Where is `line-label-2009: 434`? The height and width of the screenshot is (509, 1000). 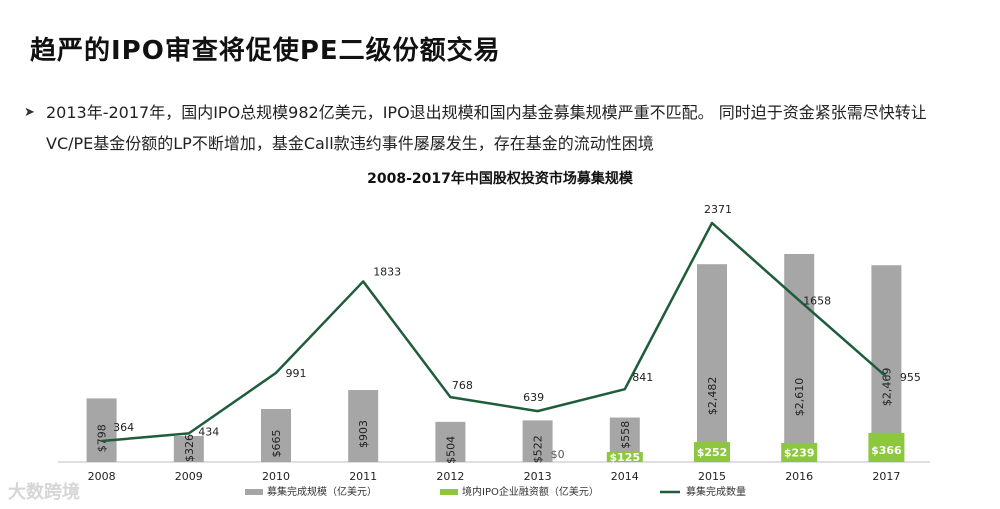 line-label-2009: 434 is located at coordinates (208, 431).